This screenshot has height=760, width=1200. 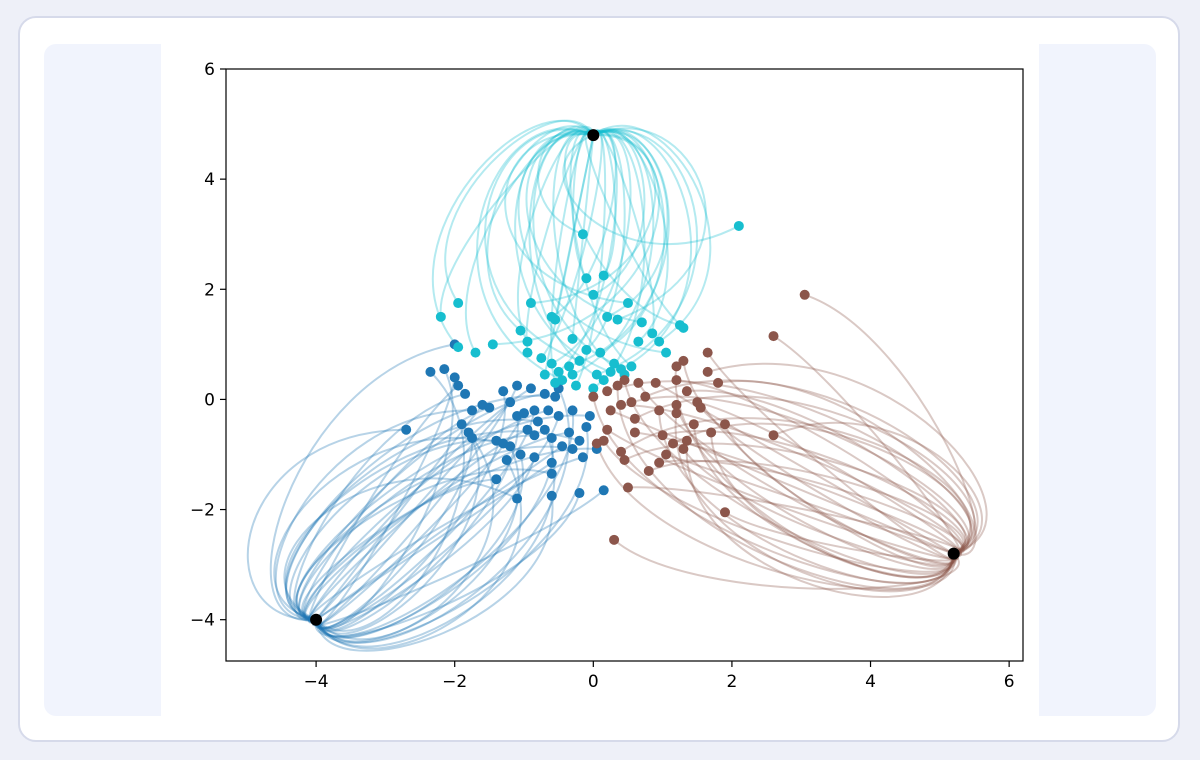 What do you see at coordinates (316, 682) in the screenshot?
I see `x-tick-label: −4` at bounding box center [316, 682].